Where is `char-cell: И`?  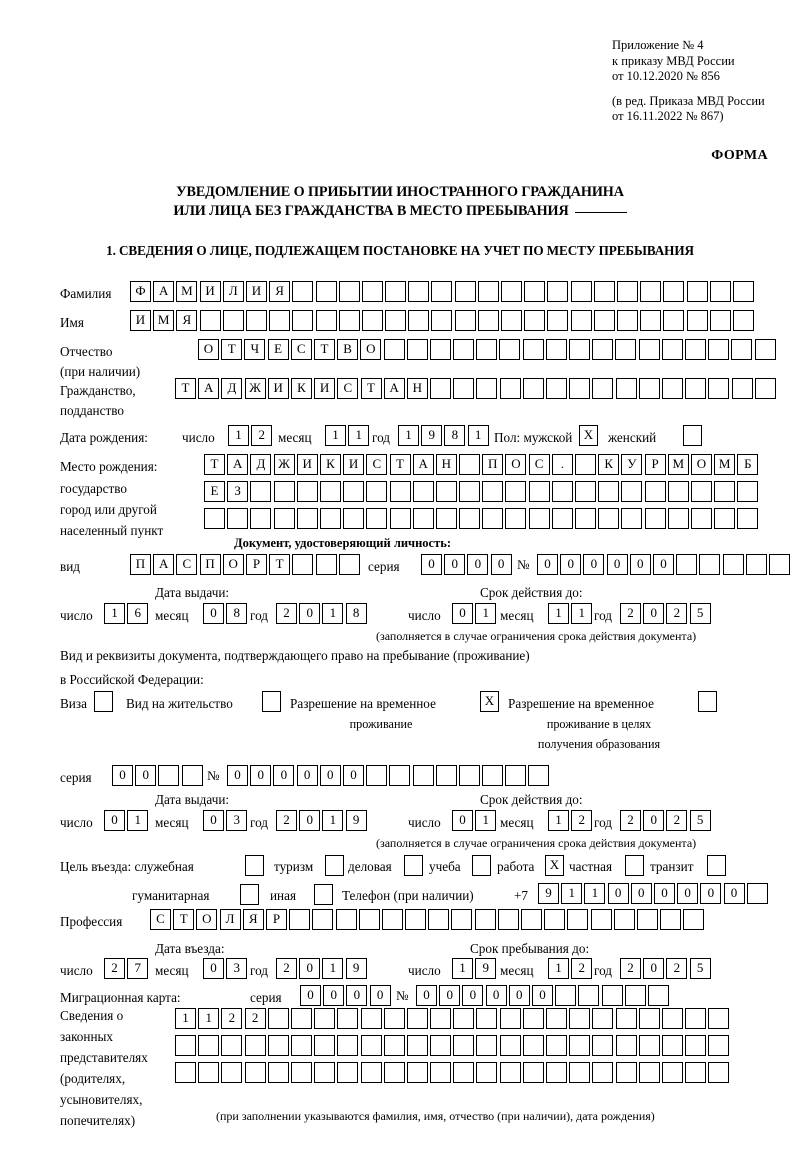
char-cell: И is located at coordinates (307, 464).